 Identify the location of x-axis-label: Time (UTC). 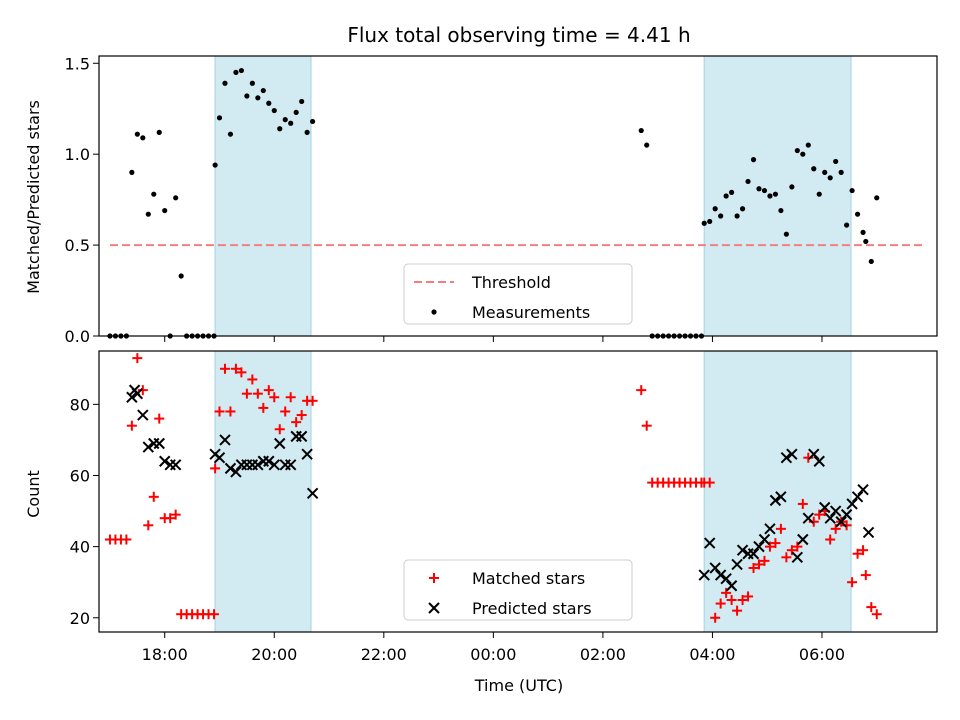
(518, 685).